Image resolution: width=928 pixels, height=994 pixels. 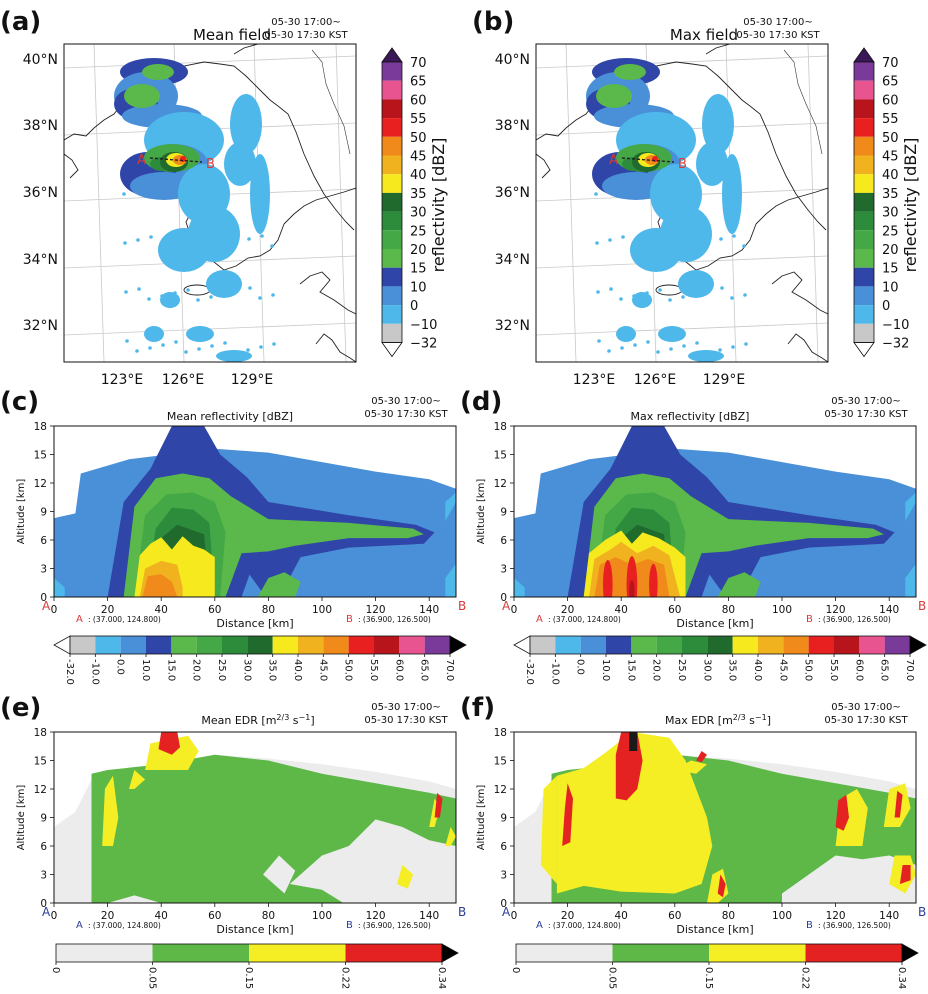 What do you see at coordinates (21, 818) in the screenshot?
I see `y-axis-label: Altitude [km]` at bounding box center [21, 818].